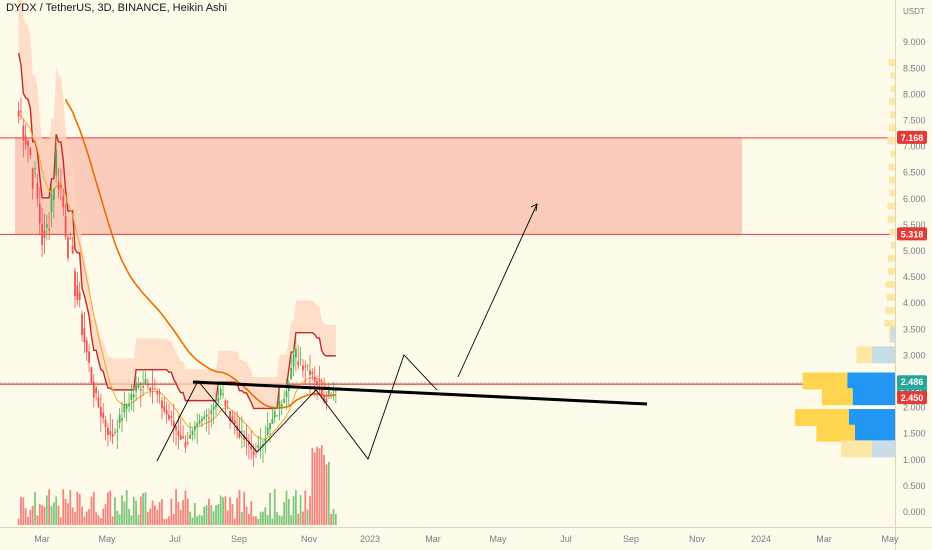 This screenshot has width=932, height=550. I want to click on projection-arrow, so click(497, 290).